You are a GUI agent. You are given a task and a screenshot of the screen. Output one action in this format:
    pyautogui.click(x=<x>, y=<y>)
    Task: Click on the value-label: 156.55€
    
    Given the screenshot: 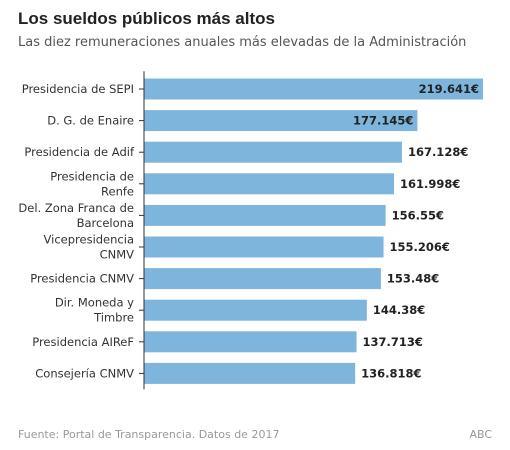 What is the action you would take?
    pyautogui.click(x=418, y=215)
    